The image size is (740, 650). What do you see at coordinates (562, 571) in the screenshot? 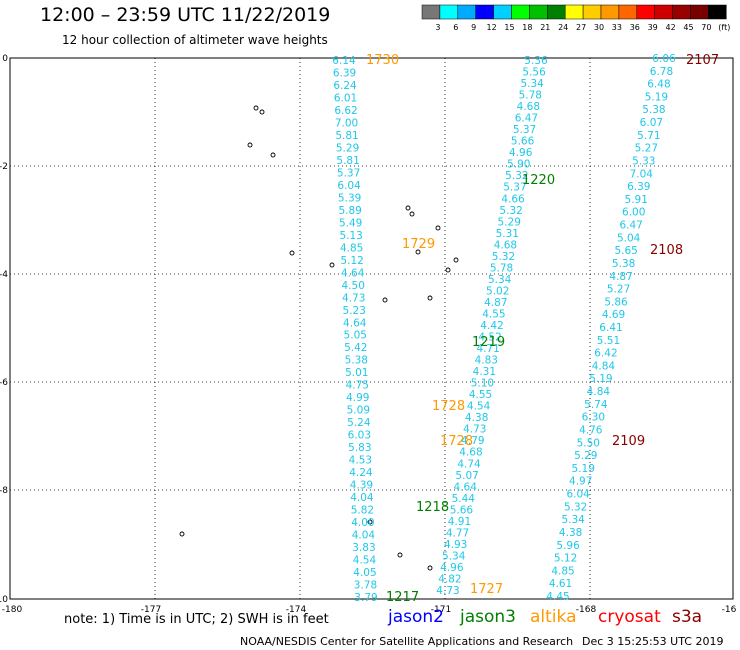
I see `swh-value: 4.85` at bounding box center [562, 571].